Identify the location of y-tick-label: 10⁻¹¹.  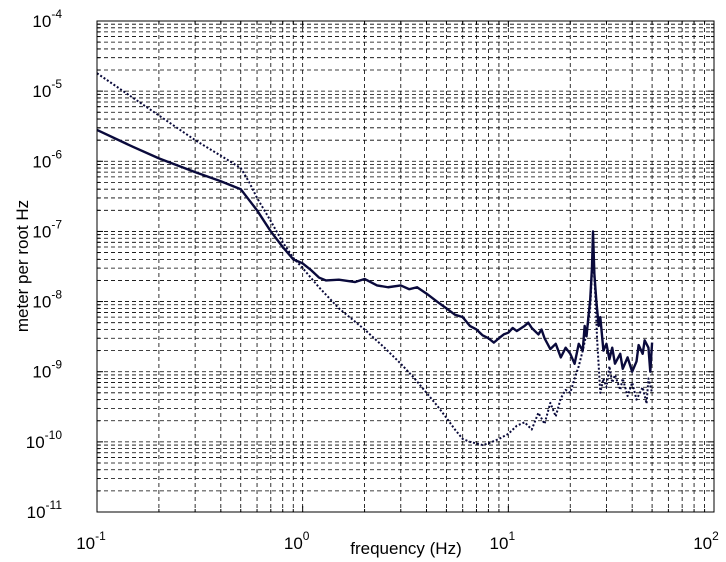
(45, 510).